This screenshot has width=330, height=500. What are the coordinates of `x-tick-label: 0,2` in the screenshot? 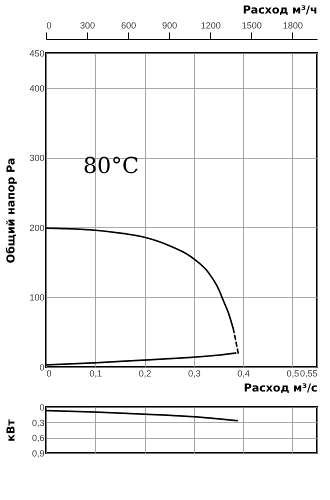 It's located at (145, 373).